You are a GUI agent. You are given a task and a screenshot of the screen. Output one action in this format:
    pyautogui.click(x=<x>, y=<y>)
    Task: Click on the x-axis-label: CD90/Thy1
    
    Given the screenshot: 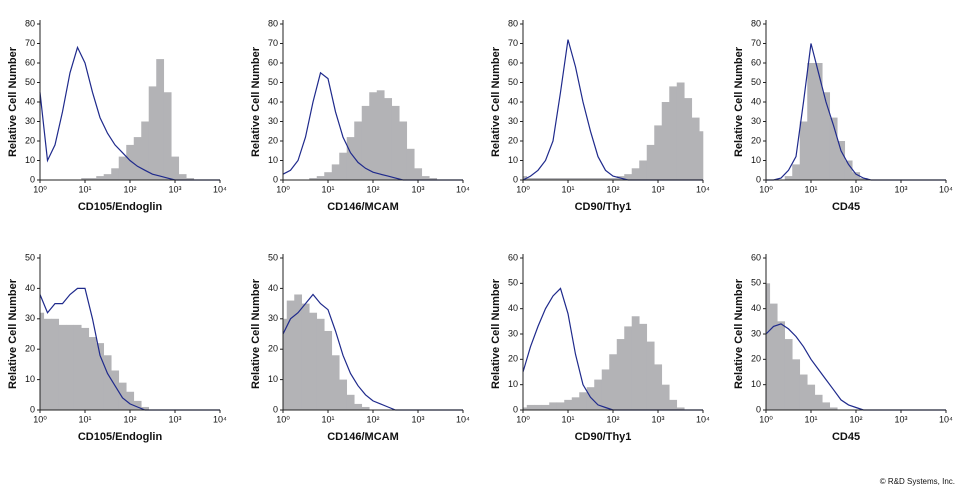 What is the action you would take?
    pyautogui.click(x=603, y=437)
    